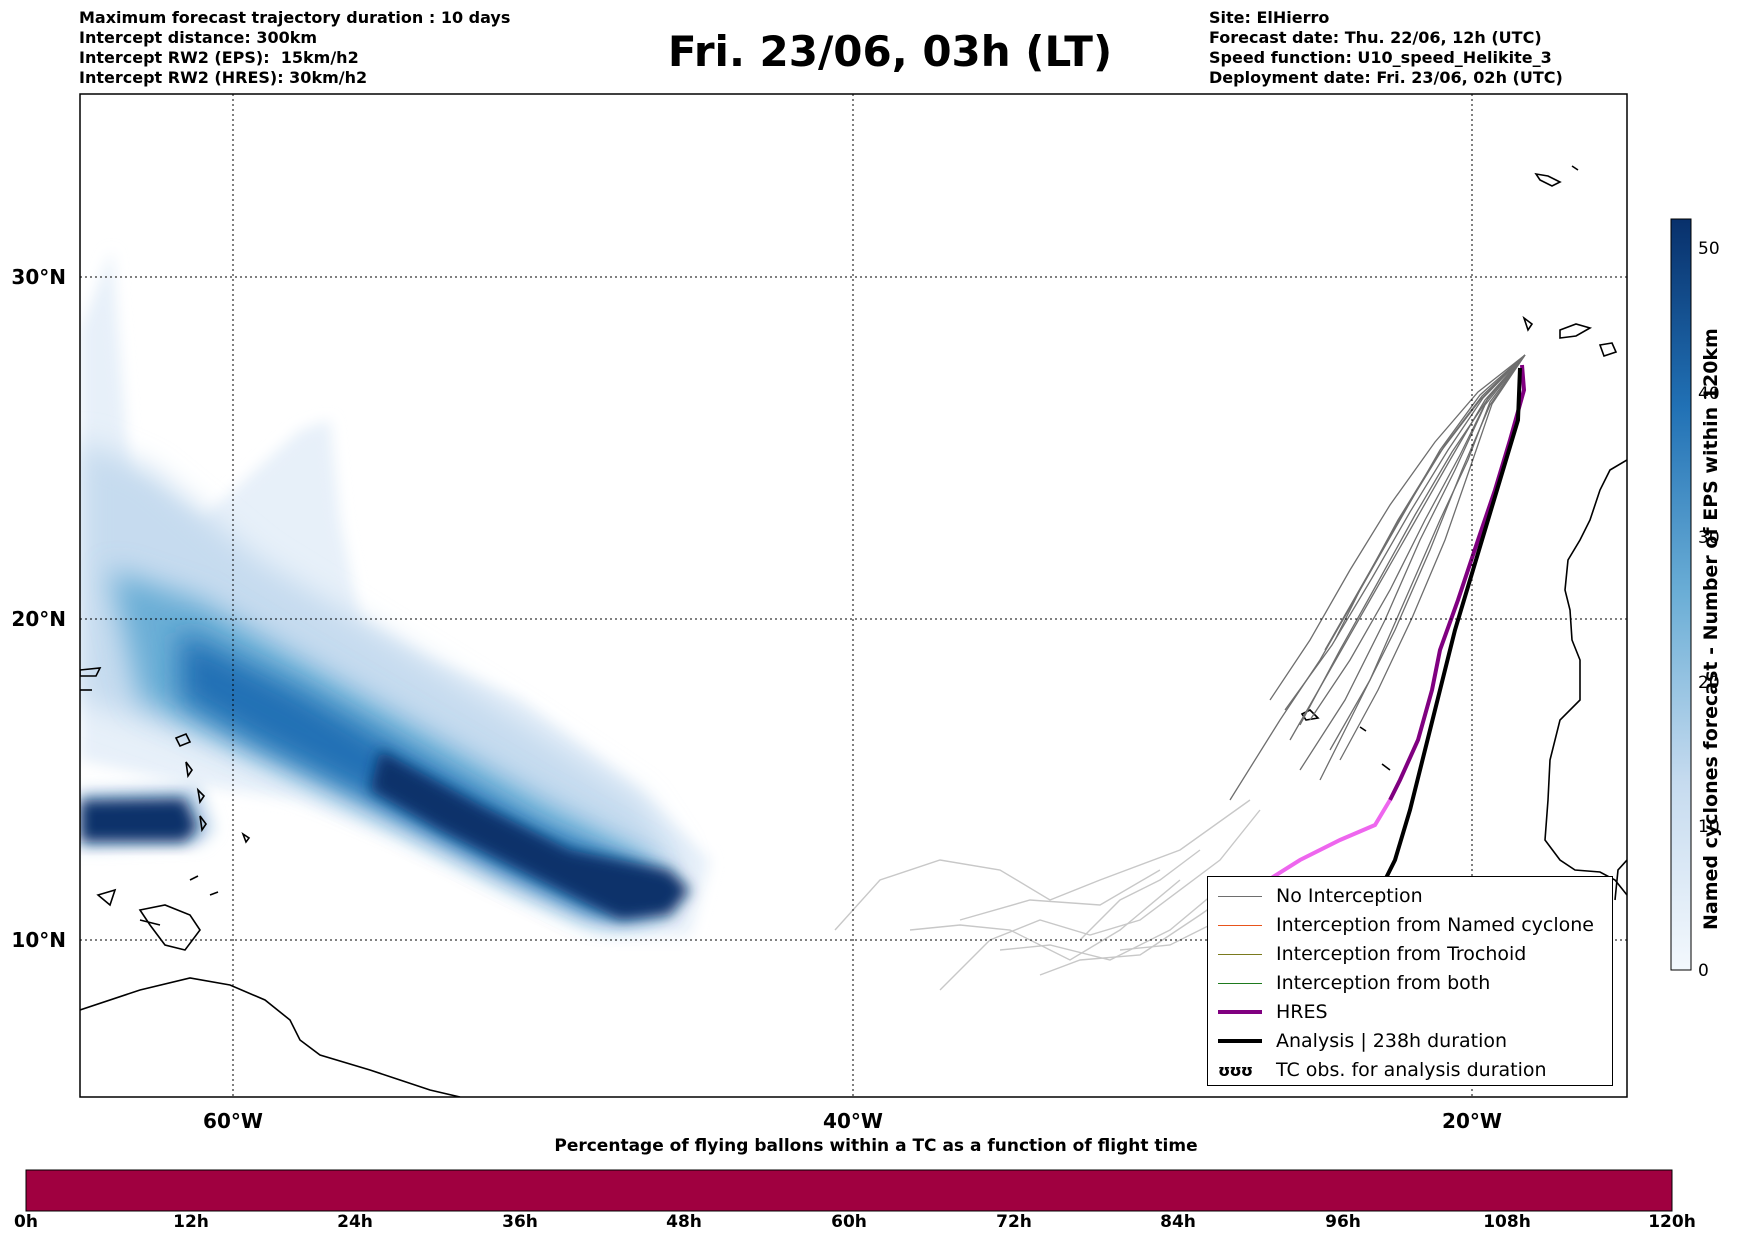 Image resolution: width=1752 pixels, height=1241 pixels. I want to click on flight-time-tick: 12h, so click(191, 1222).